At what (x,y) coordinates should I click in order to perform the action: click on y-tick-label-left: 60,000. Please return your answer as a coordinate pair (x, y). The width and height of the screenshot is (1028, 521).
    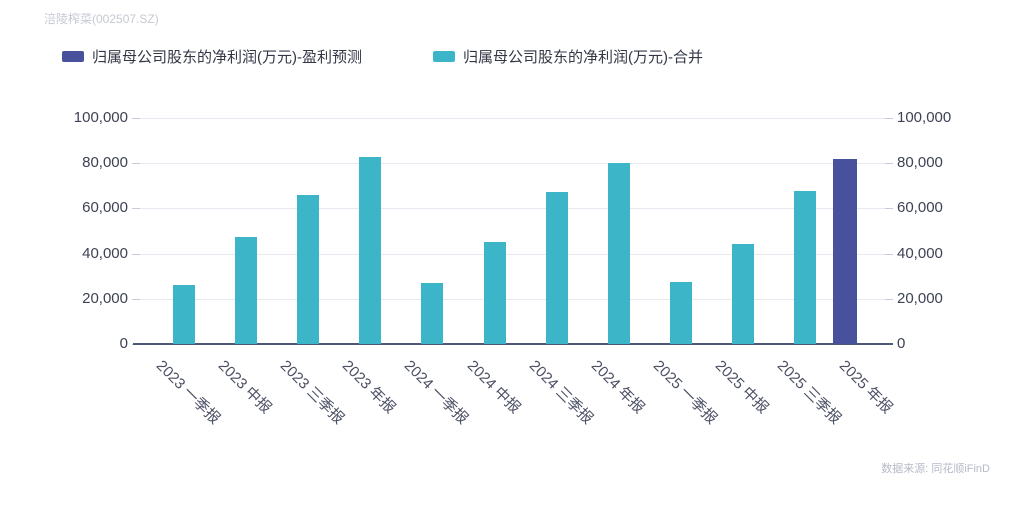
    Looking at the image, I should click on (105, 208).